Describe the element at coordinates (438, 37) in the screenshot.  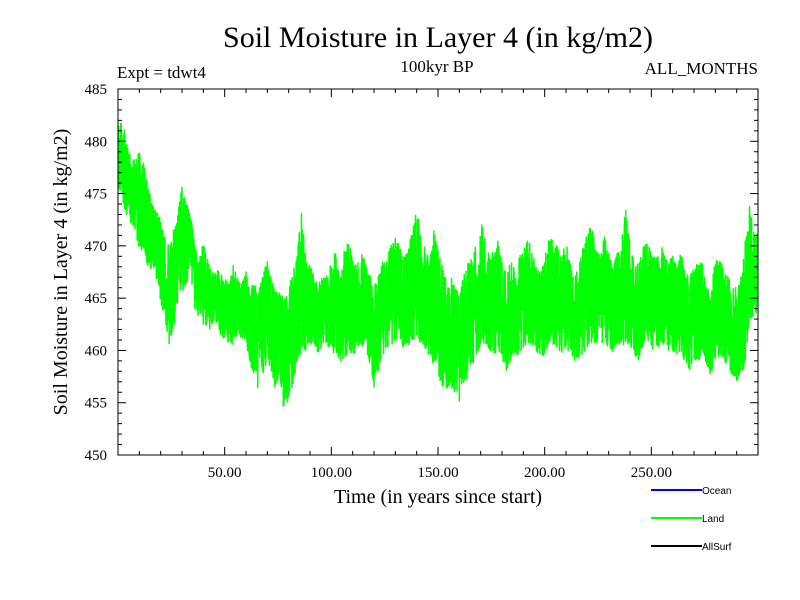
I see `chart-title: Soil Moisture in Layer 4 (in kg/m2)` at that location.